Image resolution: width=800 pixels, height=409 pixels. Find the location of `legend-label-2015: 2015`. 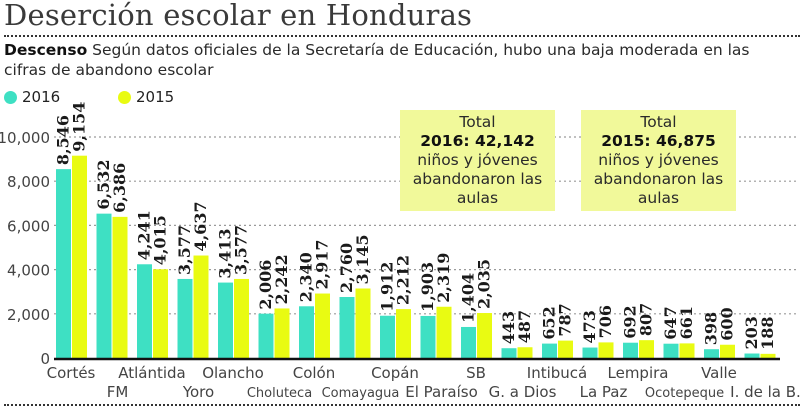

legend-label-2015: 2015 is located at coordinates (155, 97).